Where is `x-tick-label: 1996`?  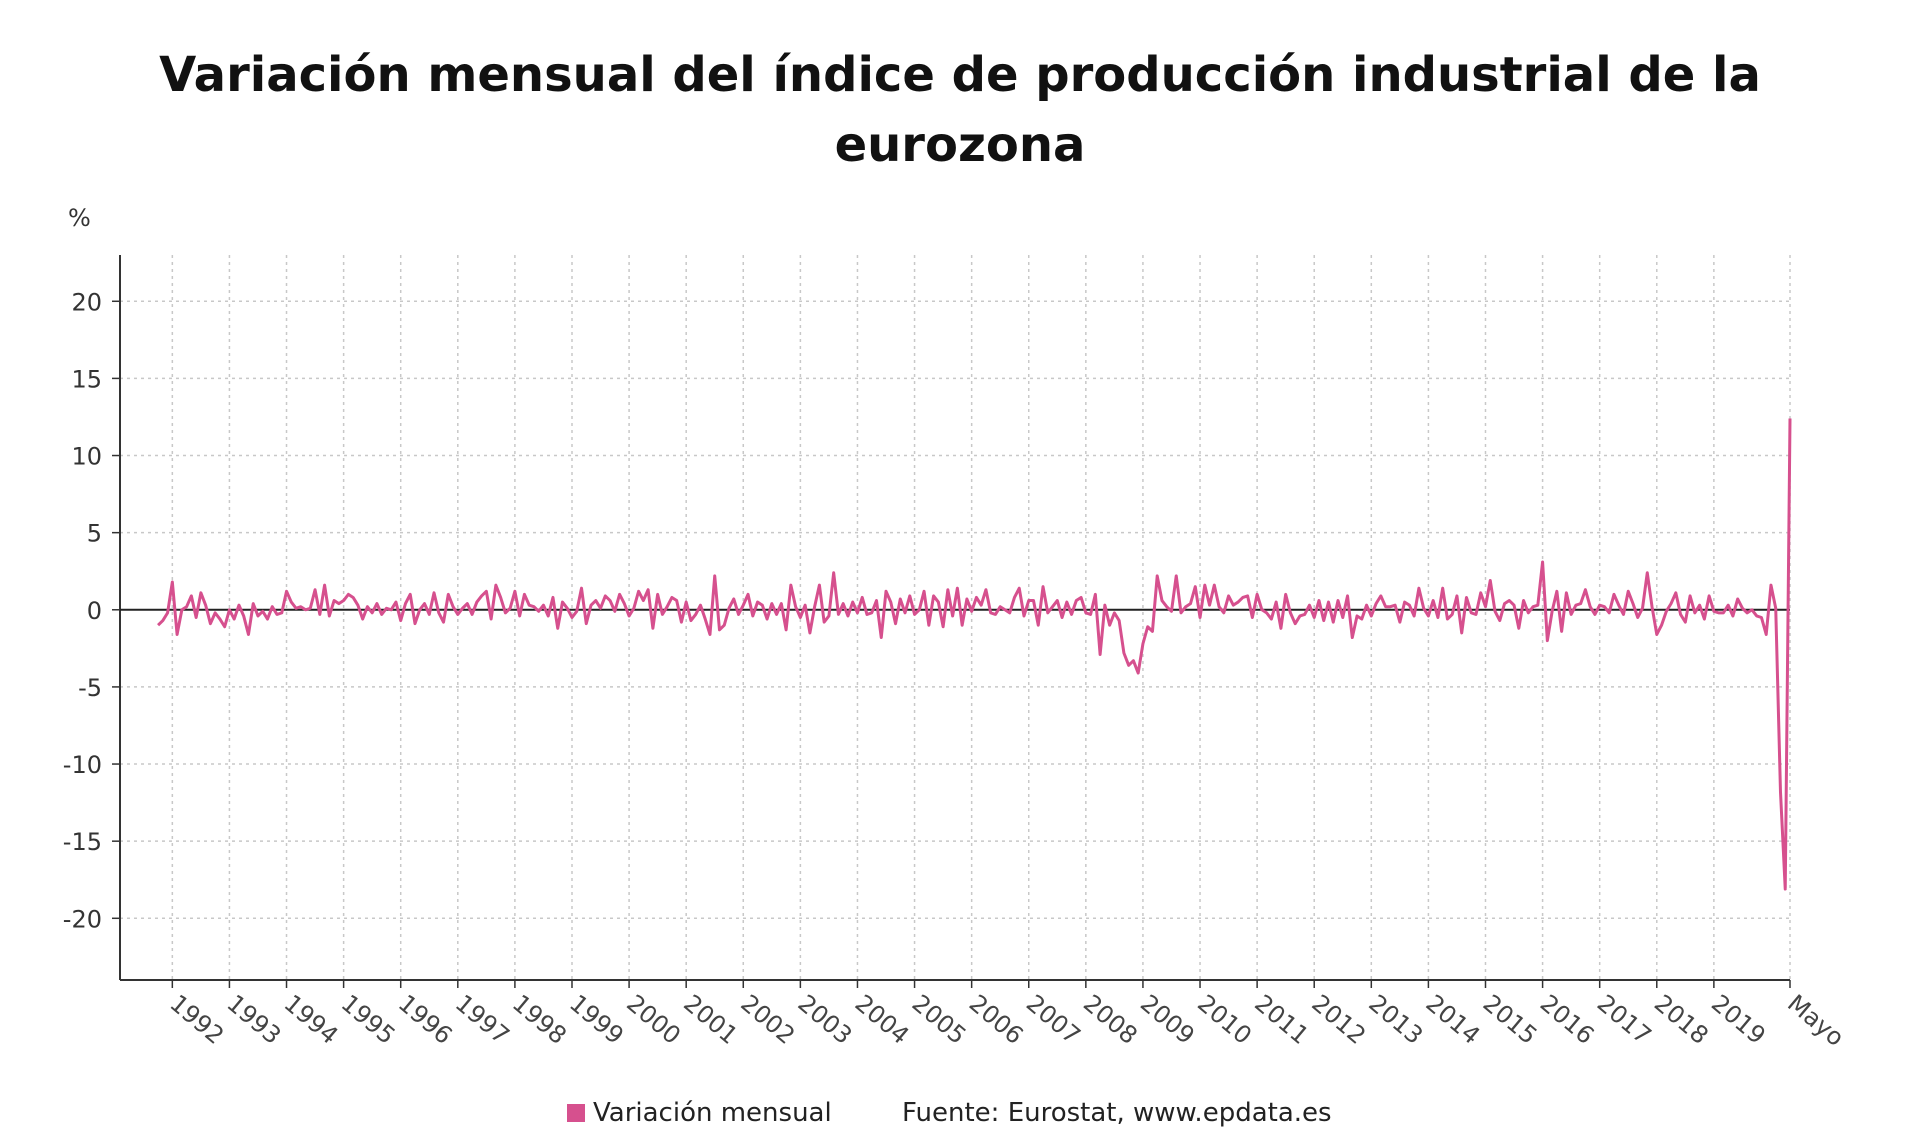
x-tick-label: 1996 is located at coordinates (425, 1019).